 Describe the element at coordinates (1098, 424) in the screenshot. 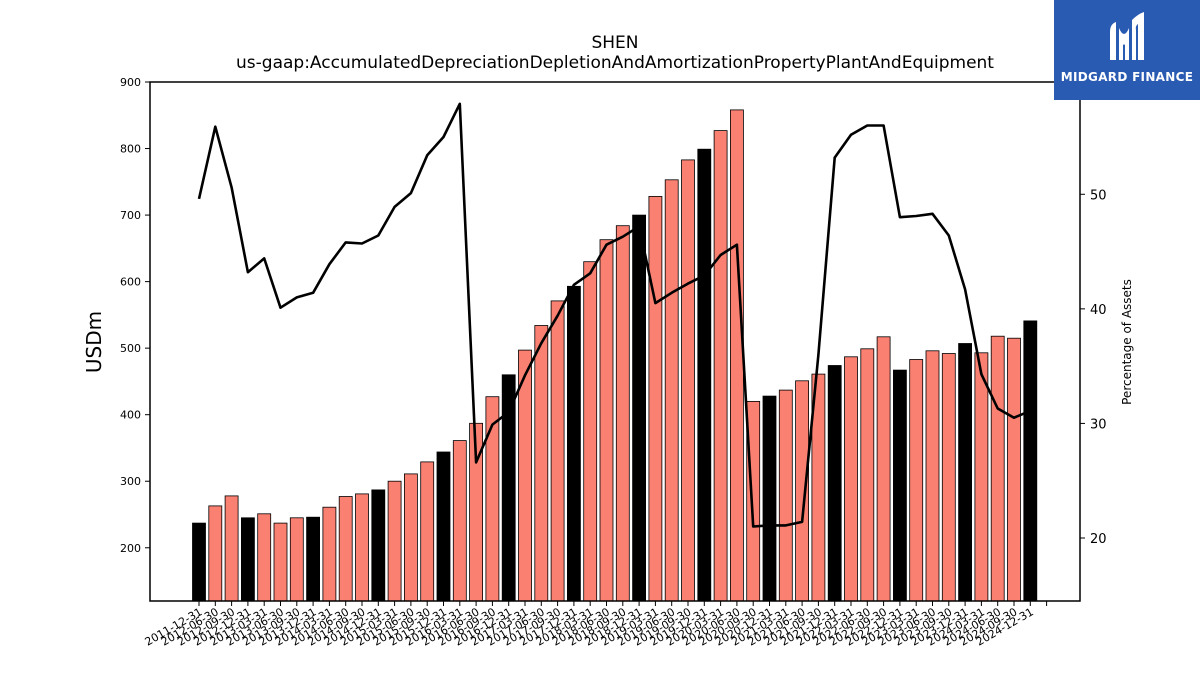

I see `y2-tick-label: 30` at that location.